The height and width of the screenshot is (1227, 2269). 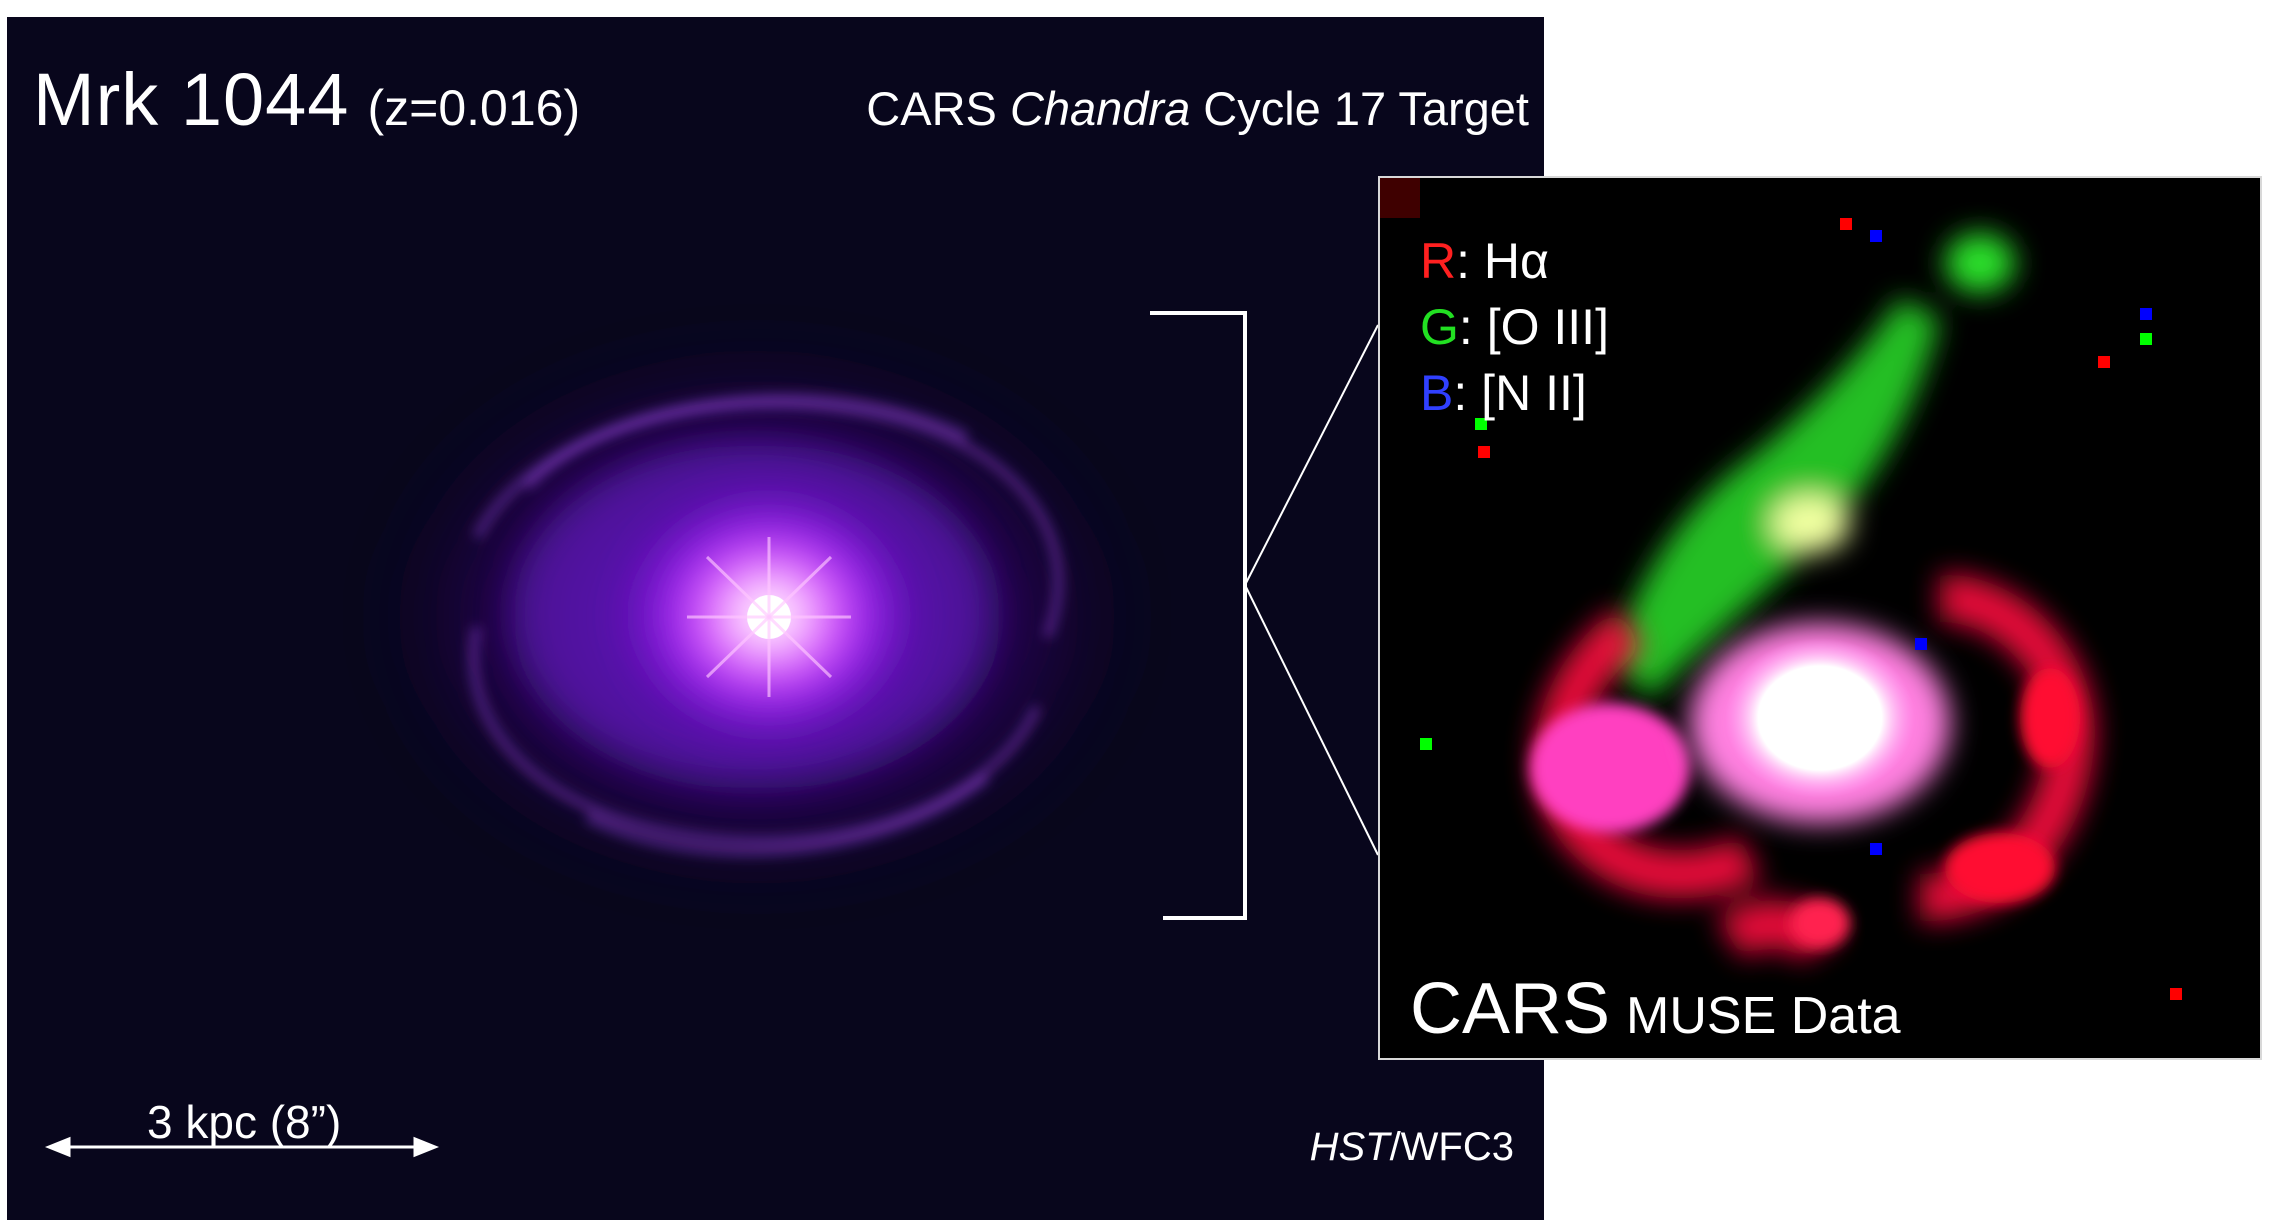 What do you see at coordinates (1197, 108) in the screenshot?
I see `cars-target-label: CARS Chandra Cycle 17 Target` at bounding box center [1197, 108].